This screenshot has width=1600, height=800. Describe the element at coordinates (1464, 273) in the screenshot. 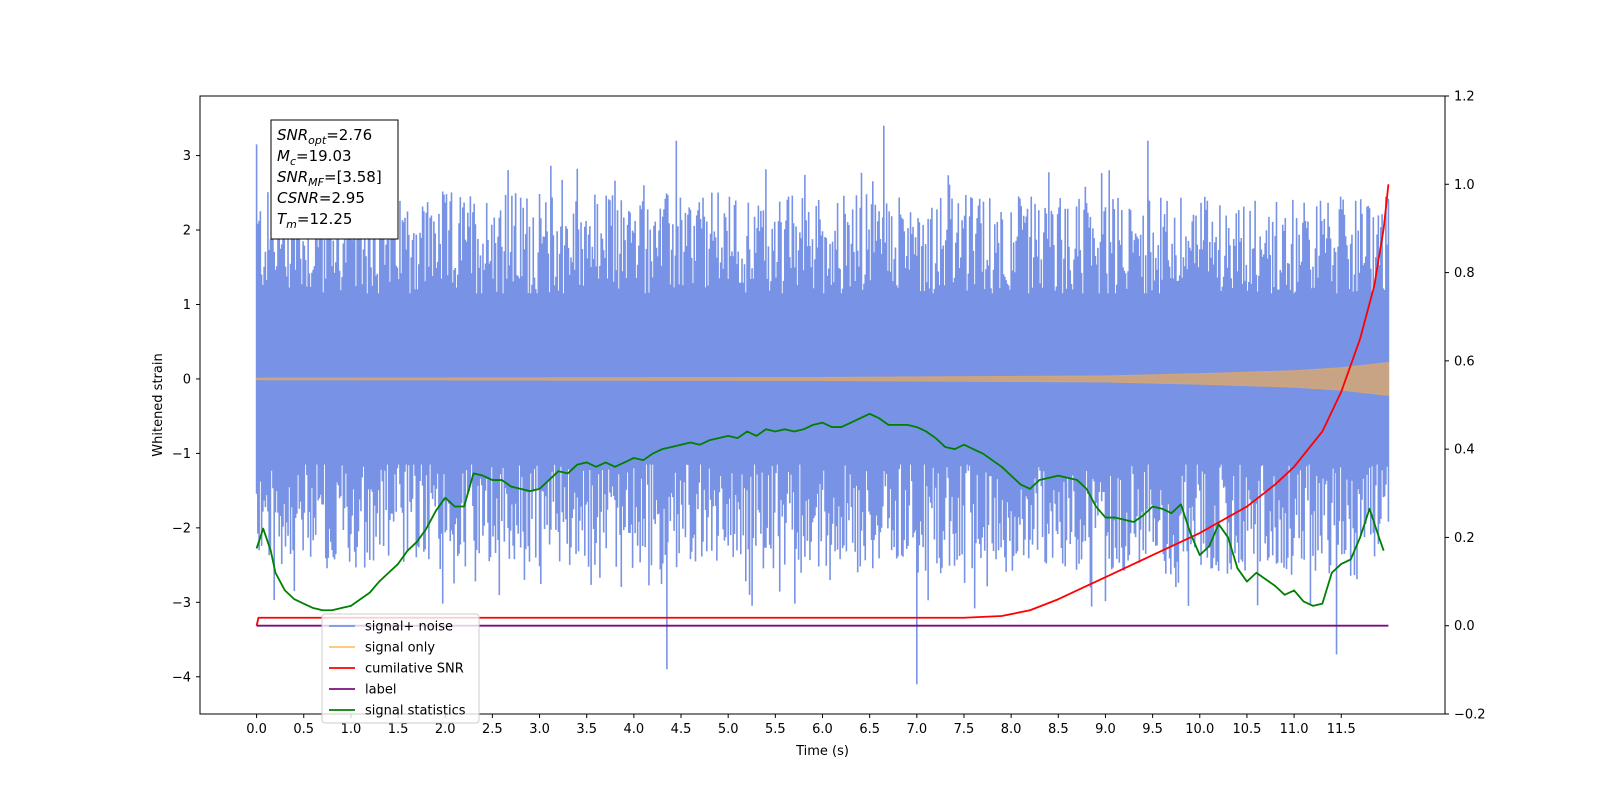

I see `y2-tick-label: 0.8` at that location.